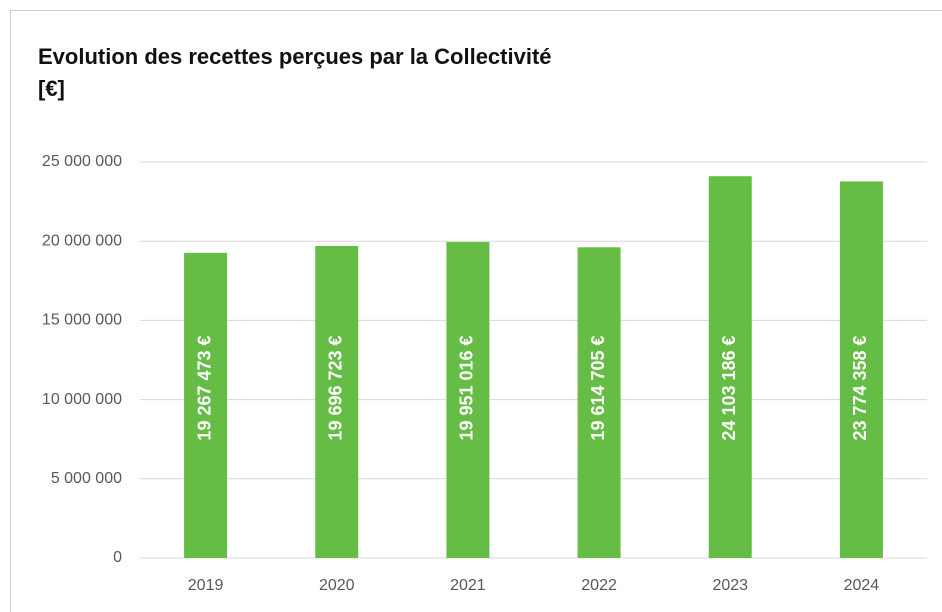 The height and width of the screenshot is (612, 942). I want to click on x-tick-label: 2022, so click(599, 585).